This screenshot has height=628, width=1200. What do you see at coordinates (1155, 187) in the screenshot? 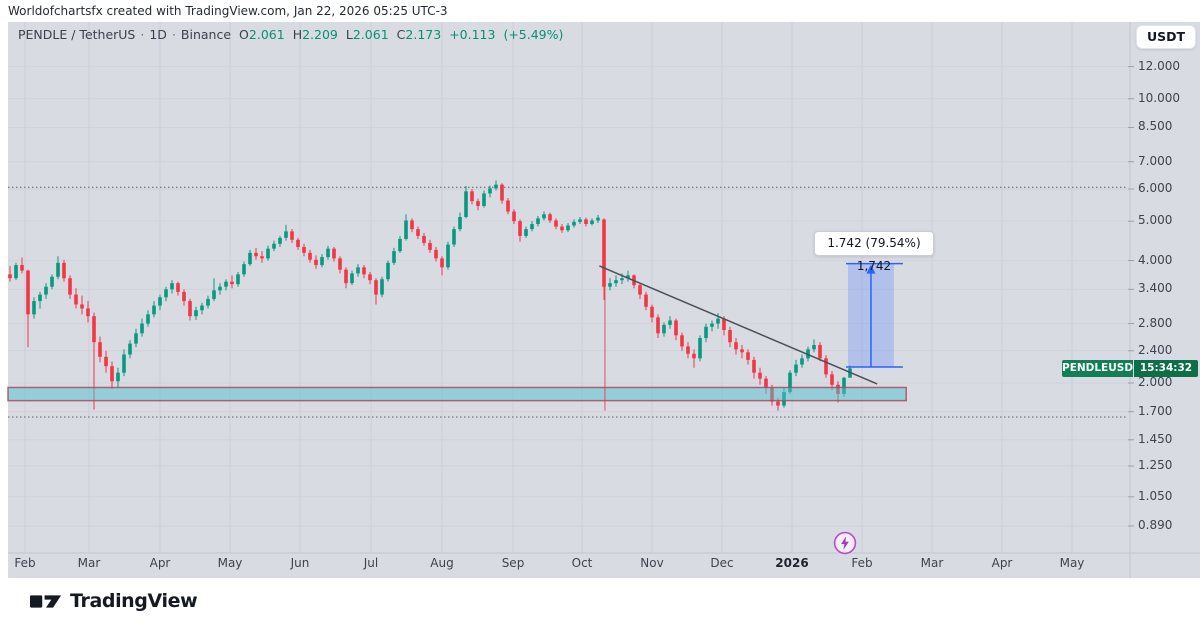
I see `price-axis-label: 6.000` at bounding box center [1155, 187].